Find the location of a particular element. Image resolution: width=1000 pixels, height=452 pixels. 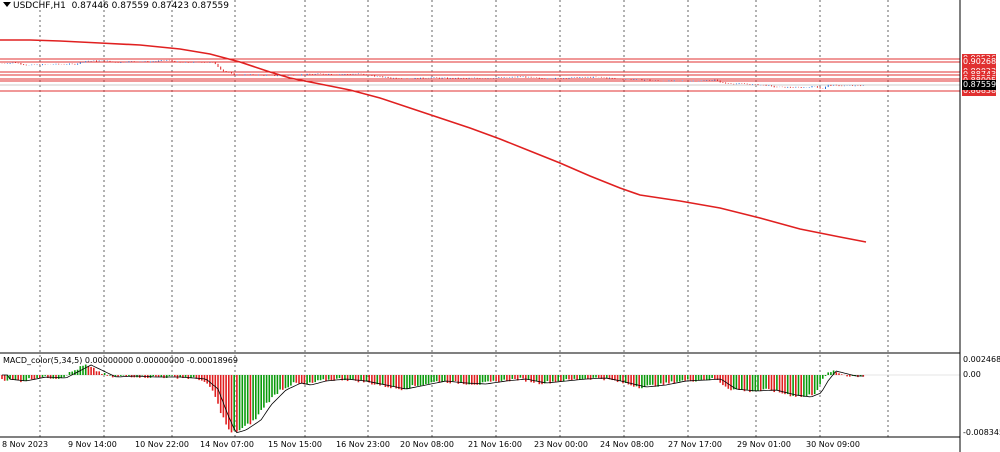

macd-tick-label: 0.00 is located at coordinates (972, 374).